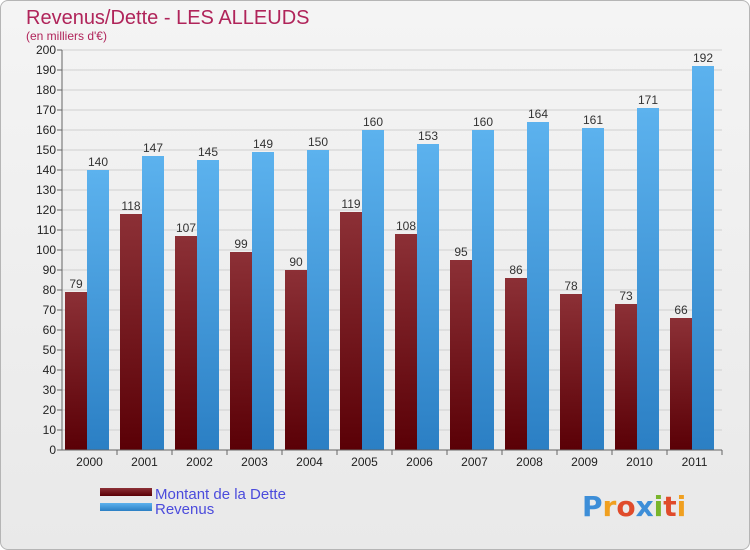 This screenshot has width=750, height=550. I want to click on data-label: 86, so click(516, 270).